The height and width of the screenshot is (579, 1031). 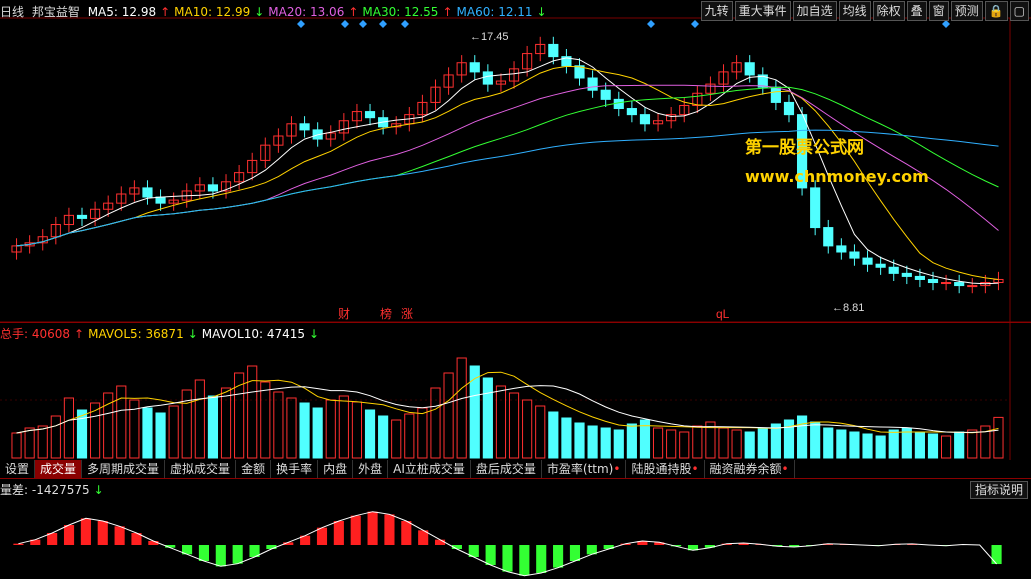 What do you see at coordinates (996, 11) in the screenshot?
I see `lock-icon: 🔒` at bounding box center [996, 11].